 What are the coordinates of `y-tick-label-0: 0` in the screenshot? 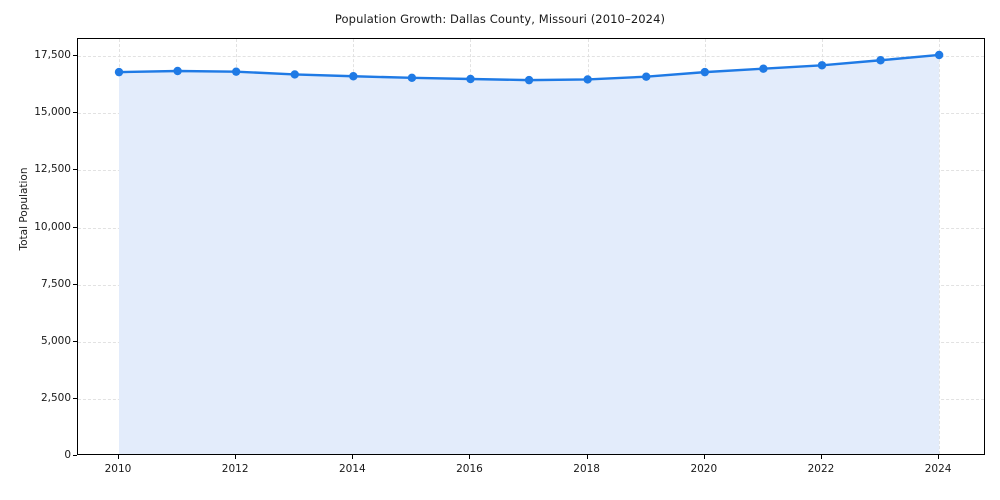 It's located at (67, 455).